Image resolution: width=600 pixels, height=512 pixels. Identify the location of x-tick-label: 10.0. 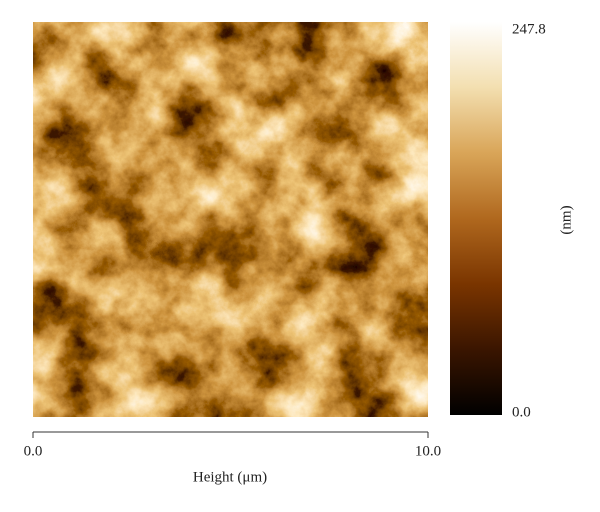
(428, 451).